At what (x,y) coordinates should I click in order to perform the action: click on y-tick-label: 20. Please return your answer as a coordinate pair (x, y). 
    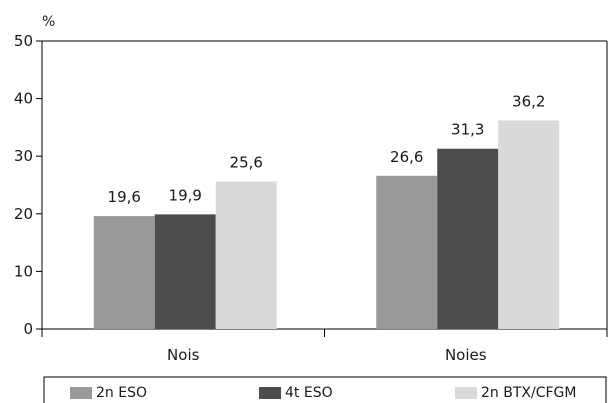
    Looking at the image, I should click on (23, 214).